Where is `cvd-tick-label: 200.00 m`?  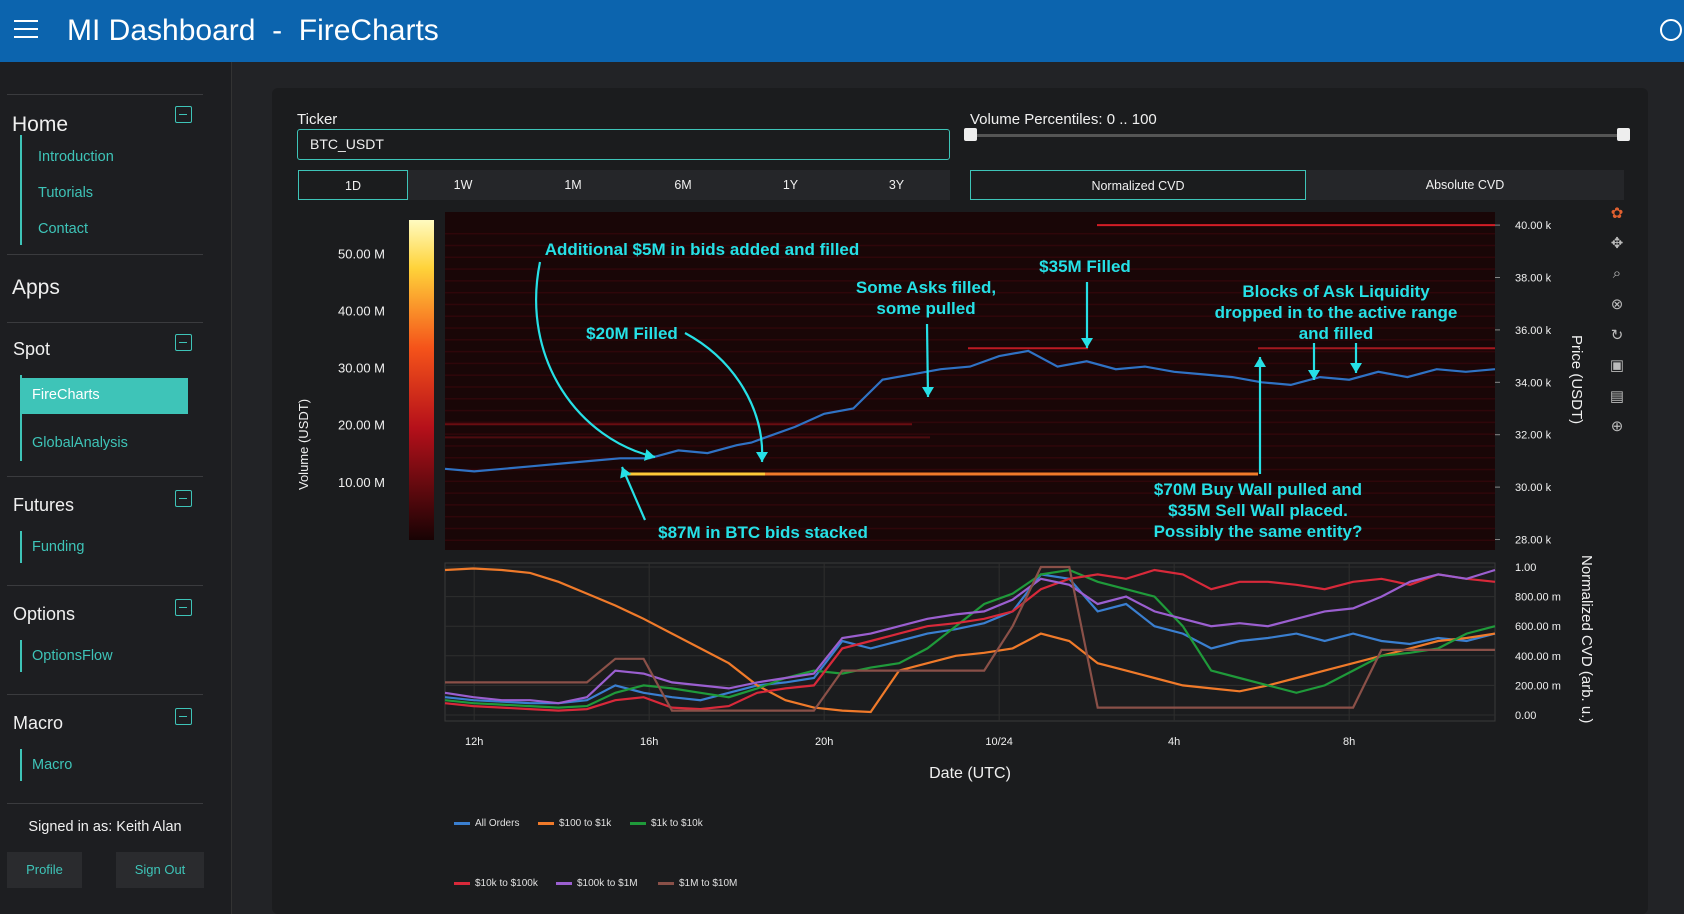
cvd-tick-label: 200.00 m is located at coordinates (1538, 686).